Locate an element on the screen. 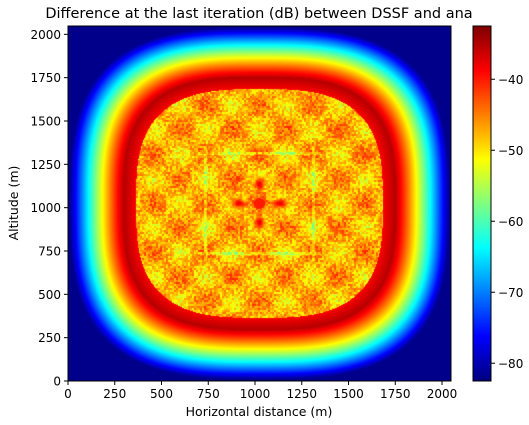 The image size is (529, 425). y-tick-label: 2000 is located at coordinates (45, 35).